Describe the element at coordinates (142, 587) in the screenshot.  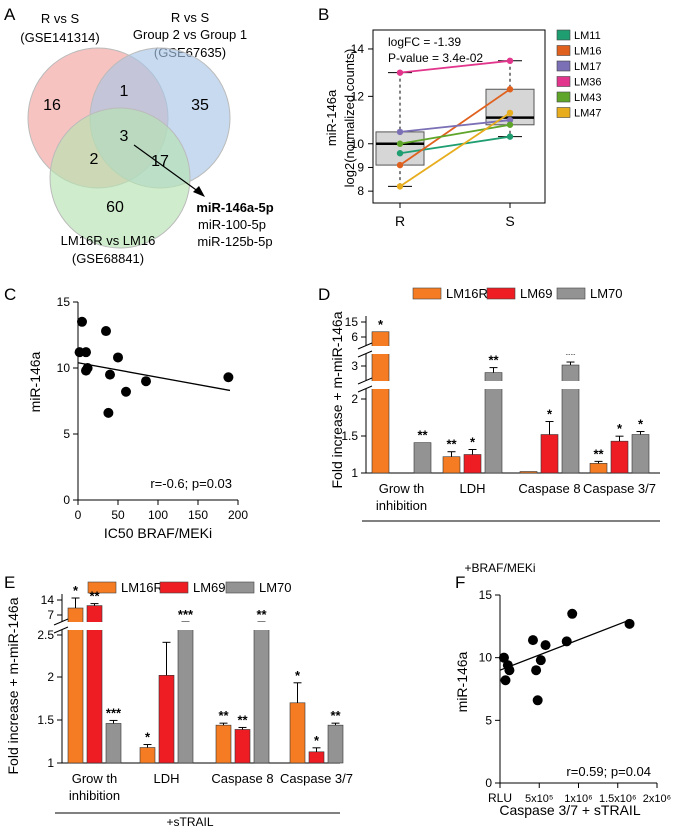
I see `chart-e-legend-label: LM16R` at that location.